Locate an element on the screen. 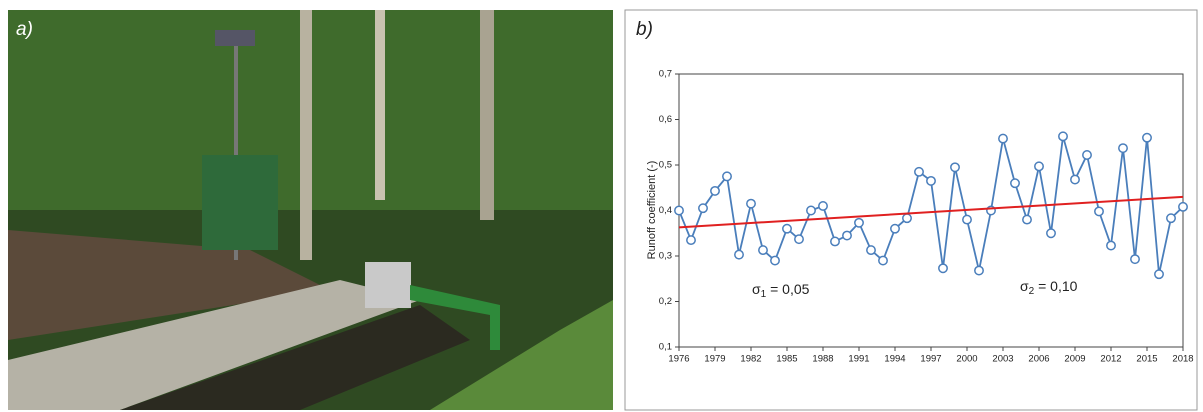 The image size is (1203, 412). y-tick-label: 0,4 is located at coordinates (665, 210).